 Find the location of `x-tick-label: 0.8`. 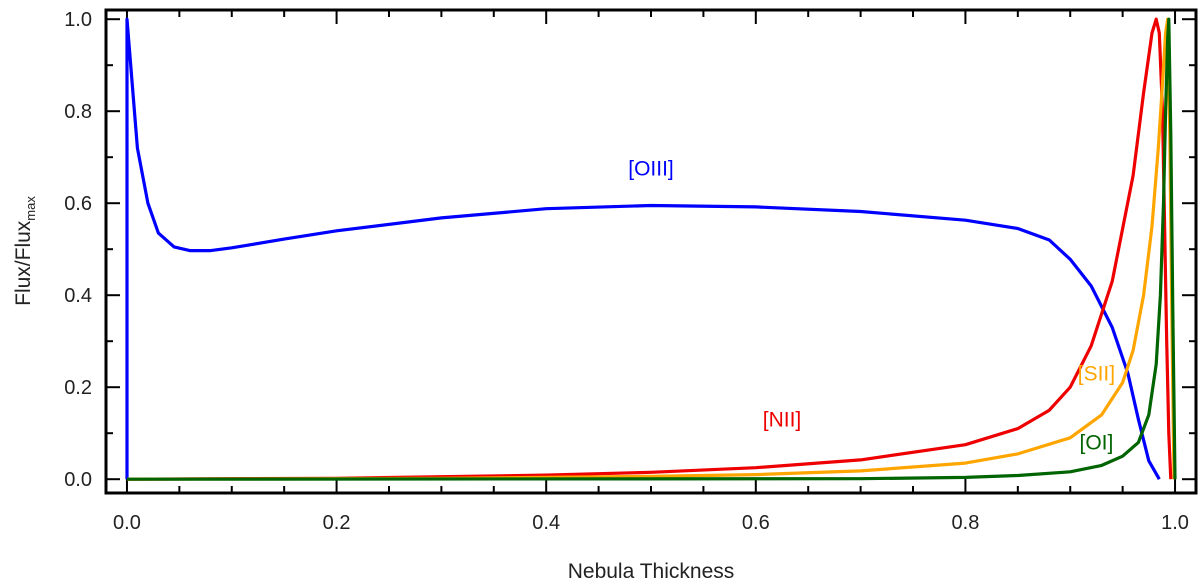

x-tick-label: 0.8 is located at coordinates (966, 523).